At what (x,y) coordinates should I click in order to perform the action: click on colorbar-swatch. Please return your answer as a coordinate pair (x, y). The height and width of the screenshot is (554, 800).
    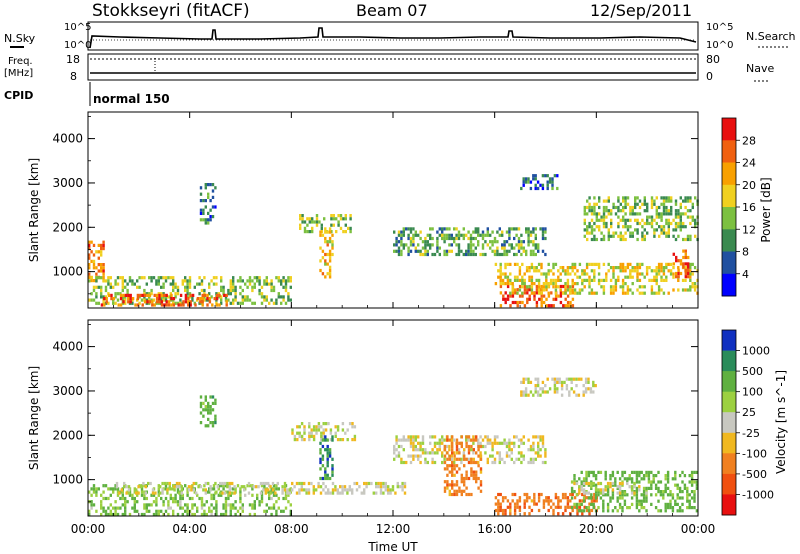
    Looking at the image, I should click on (729, 129).